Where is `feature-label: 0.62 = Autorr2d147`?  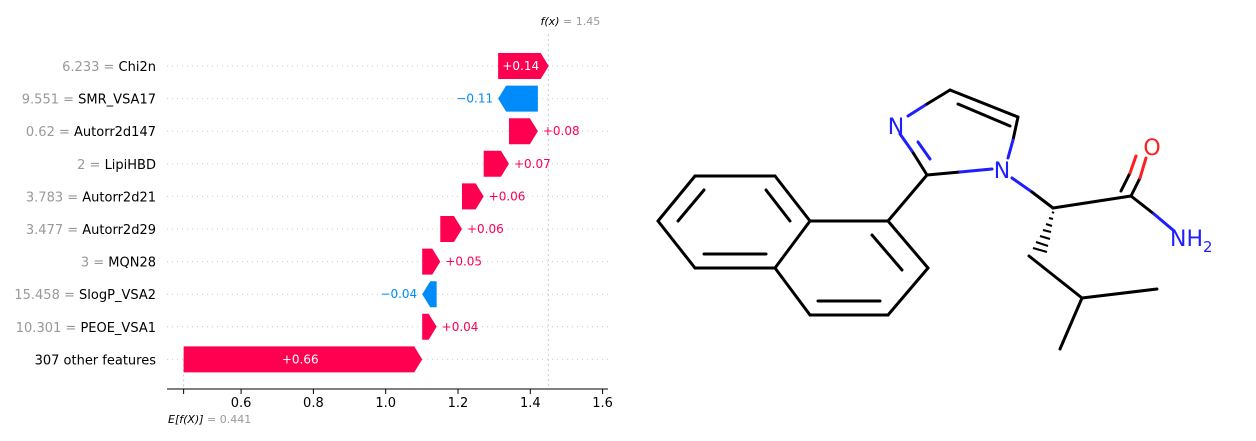
feature-label: 0.62 = Autorr2d147 is located at coordinates (91, 132).